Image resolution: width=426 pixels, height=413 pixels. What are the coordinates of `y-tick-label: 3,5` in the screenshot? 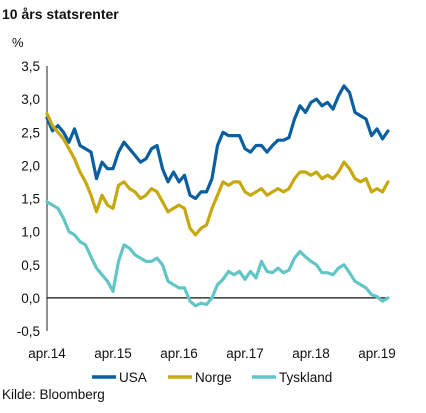 It's located at (30, 66).